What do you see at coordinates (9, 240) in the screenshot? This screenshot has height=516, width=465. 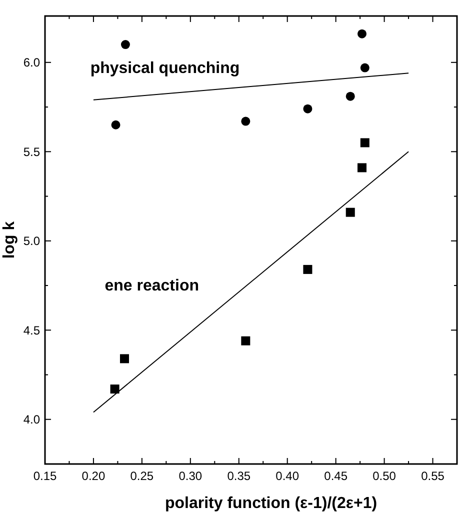 I see `y-axis-title: log k` at bounding box center [9, 240].